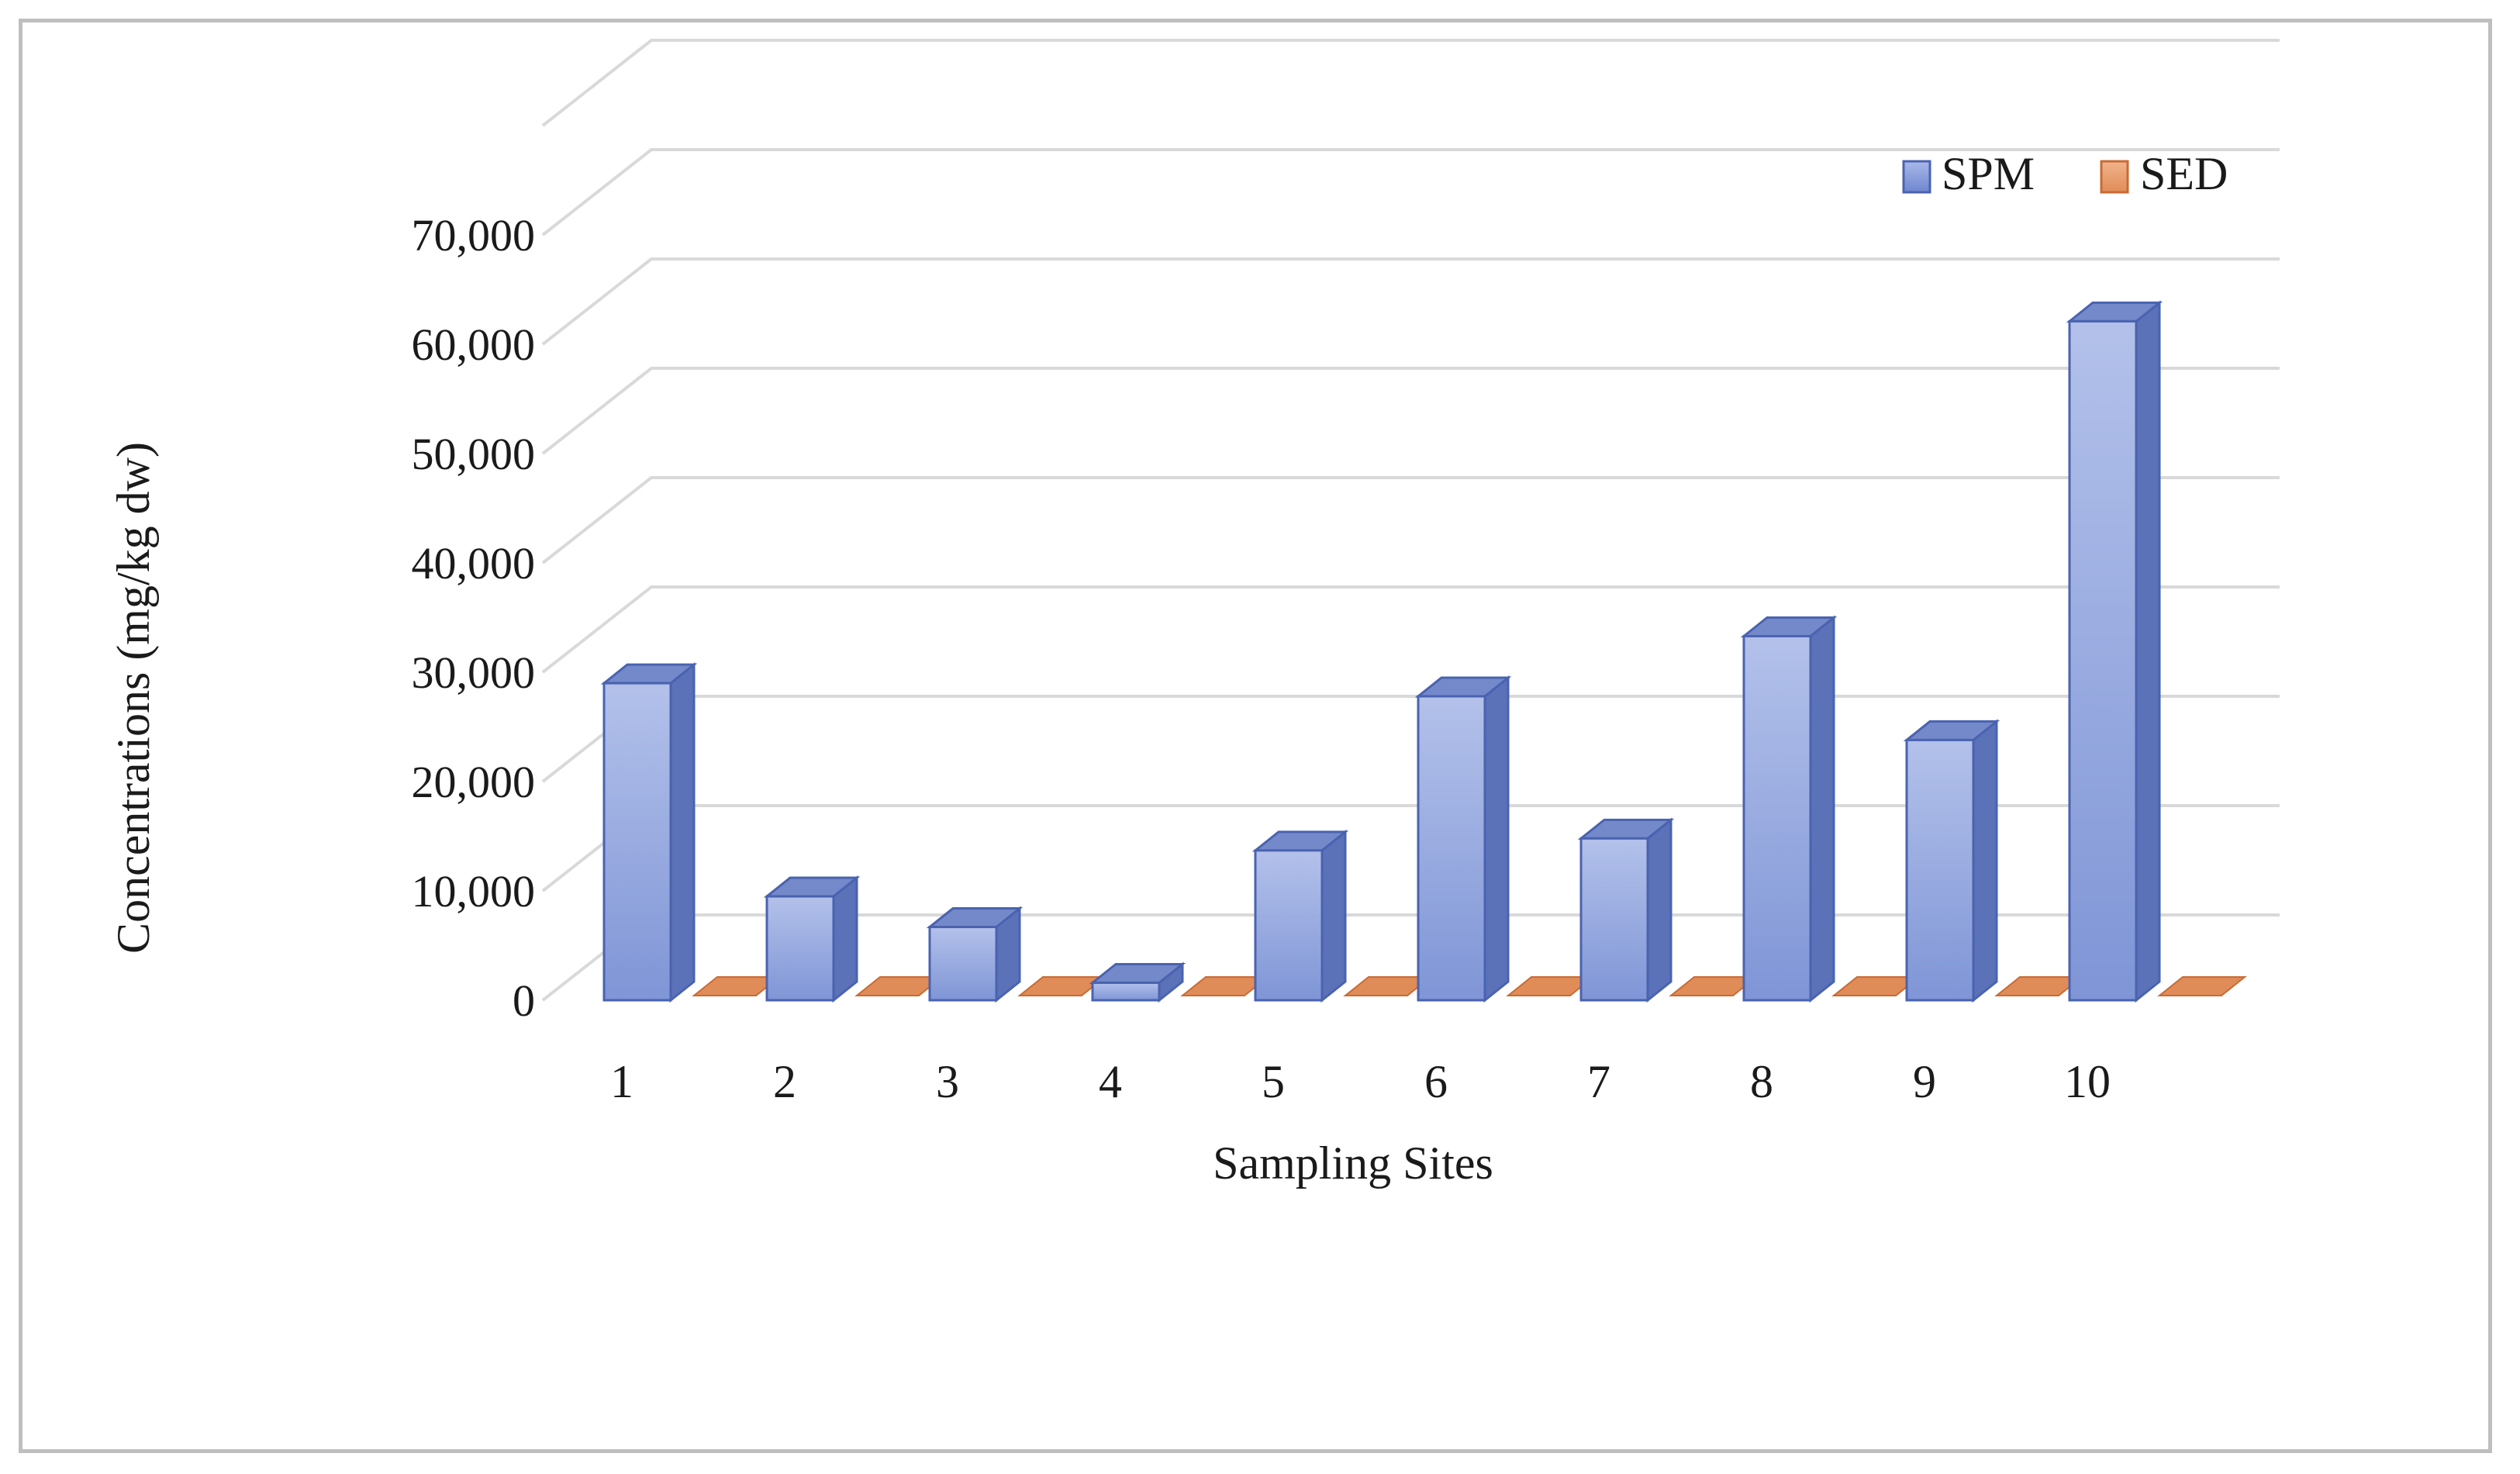 This screenshot has width=2520, height=1474. What do you see at coordinates (524, 1000) in the screenshot?
I see `y-tick-label: 0` at bounding box center [524, 1000].